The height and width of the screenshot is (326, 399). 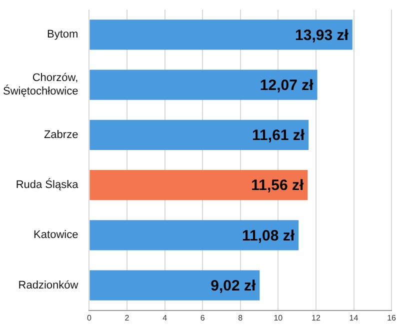 I want to click on x-tick-label: 6, so click(x=203, y=317).